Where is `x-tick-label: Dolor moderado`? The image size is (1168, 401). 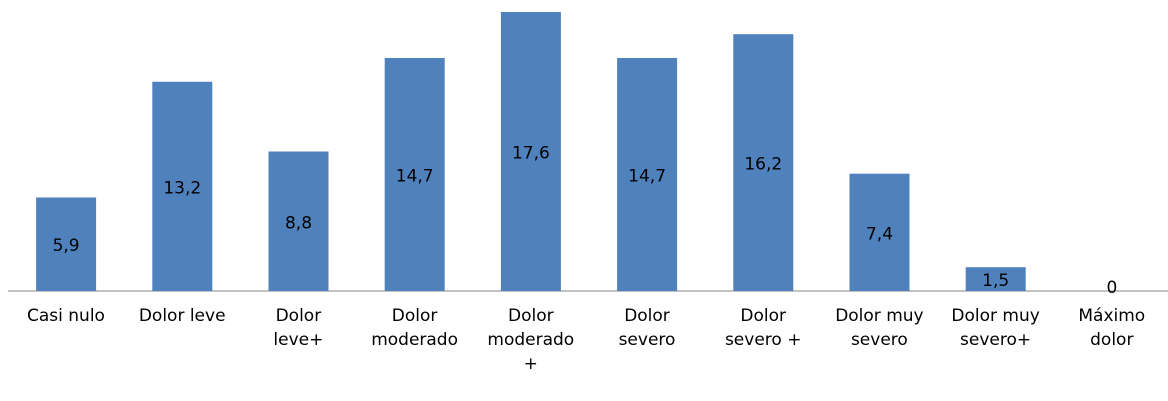
x-tick-label: Dolor moderado is located at coordinates (414, 328).